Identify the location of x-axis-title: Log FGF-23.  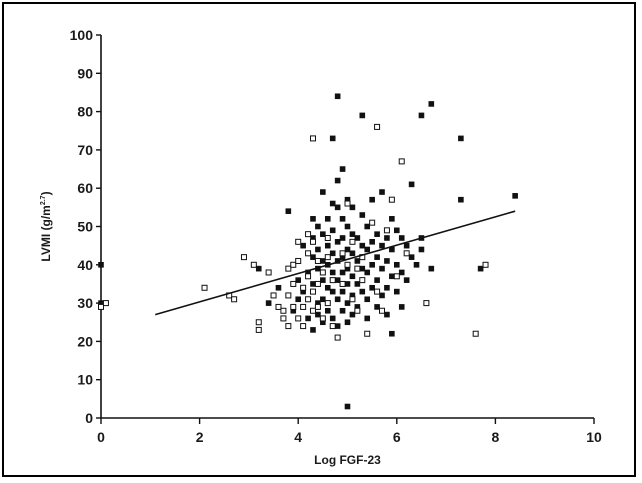
(347, 460).